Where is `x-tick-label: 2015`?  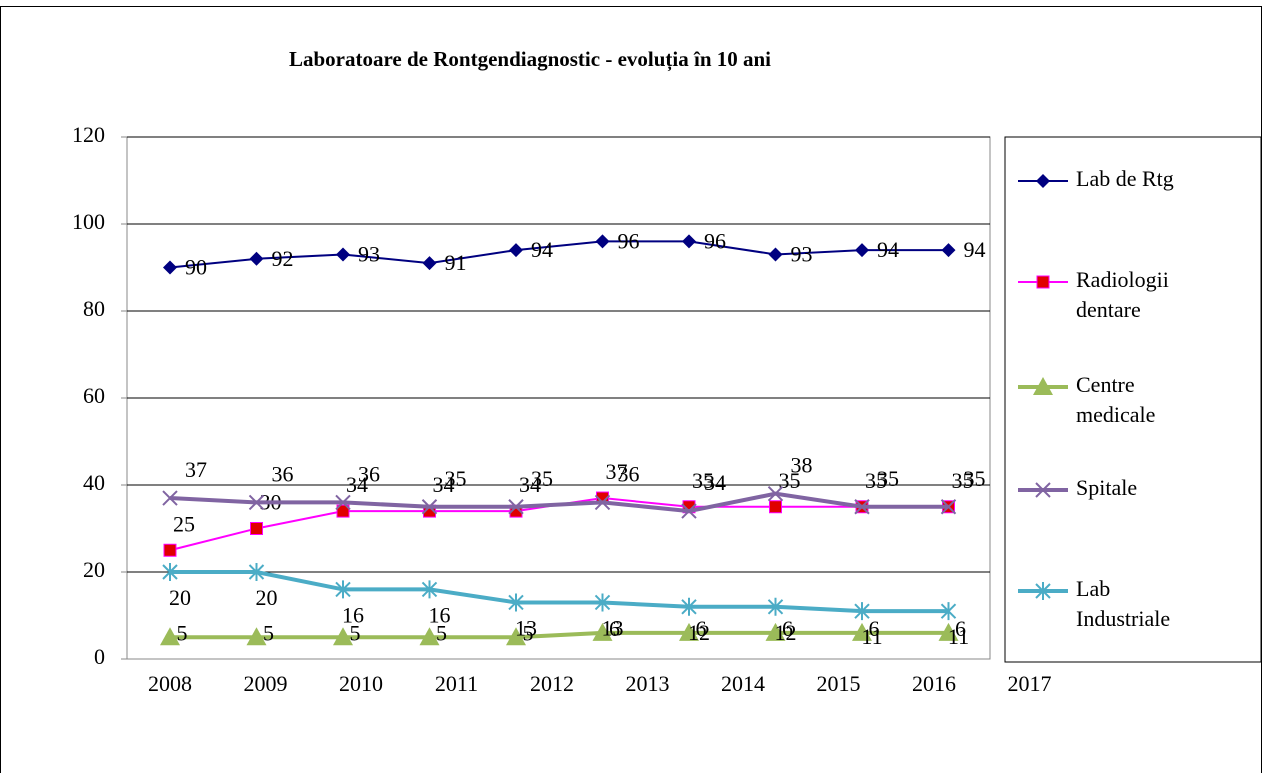 x-tick-label: 2015 is located at coordinates (839, 683).